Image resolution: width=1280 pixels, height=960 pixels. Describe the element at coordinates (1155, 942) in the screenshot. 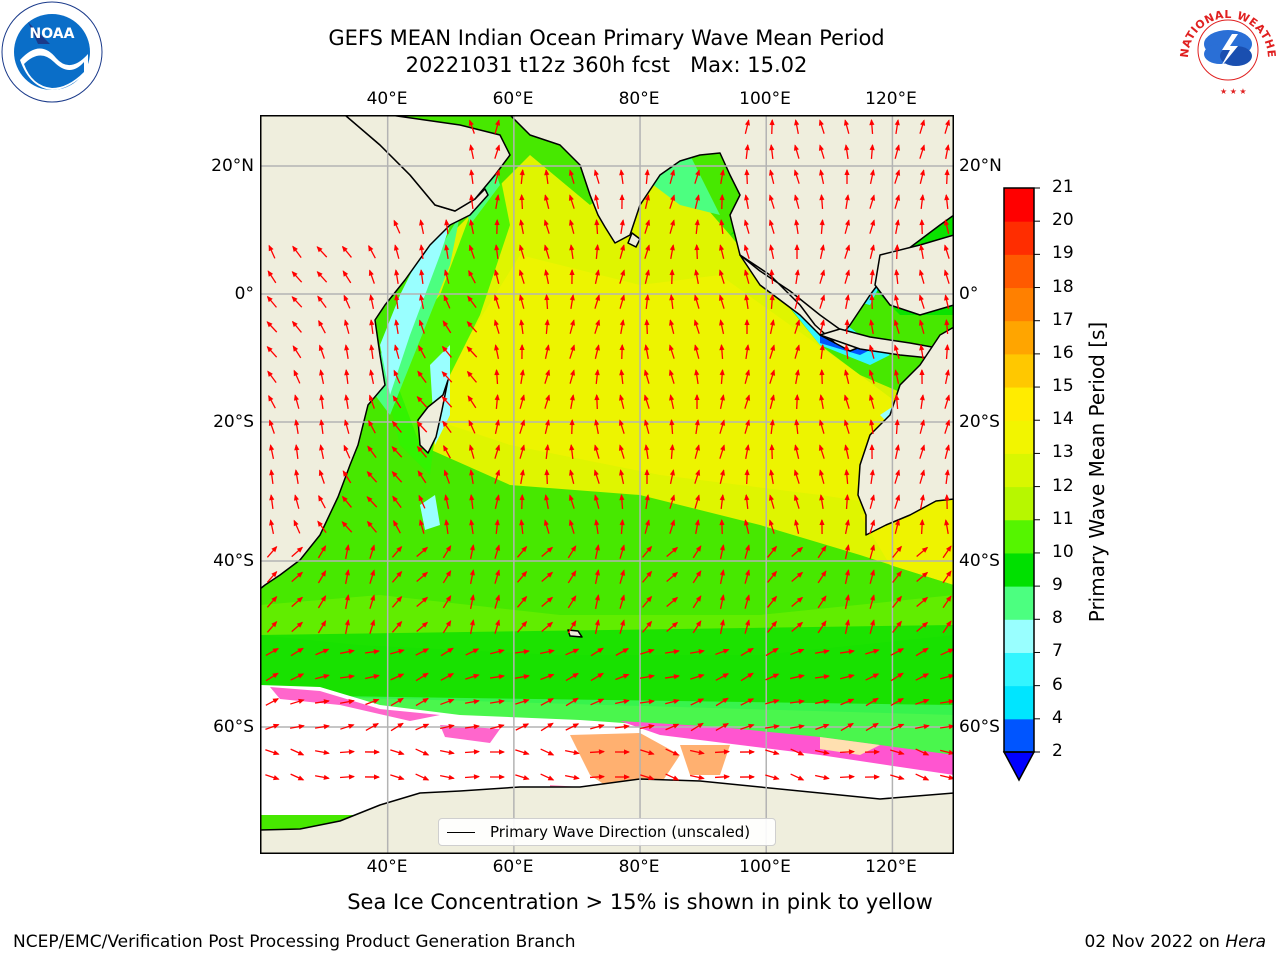

I see `footer-date-text: 02 Nov 2022 on` at that location.